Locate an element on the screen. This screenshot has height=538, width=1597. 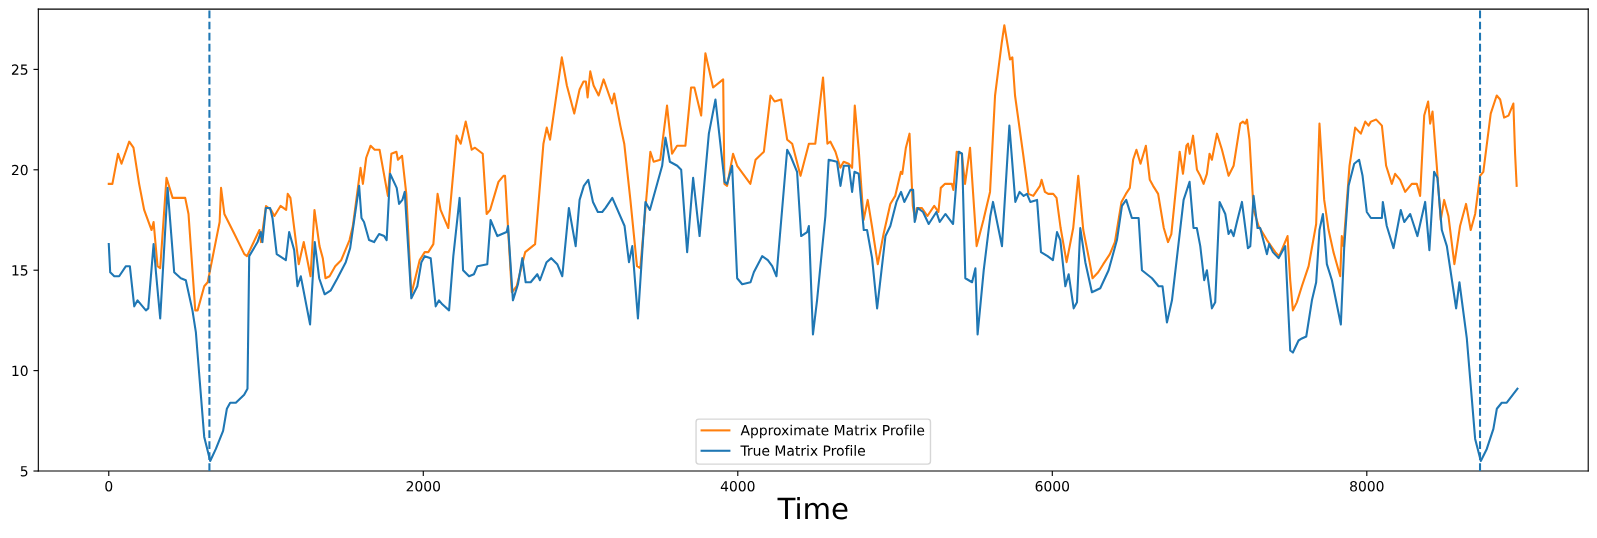
x-axis-title: Time is located at coordinates (812, 508).